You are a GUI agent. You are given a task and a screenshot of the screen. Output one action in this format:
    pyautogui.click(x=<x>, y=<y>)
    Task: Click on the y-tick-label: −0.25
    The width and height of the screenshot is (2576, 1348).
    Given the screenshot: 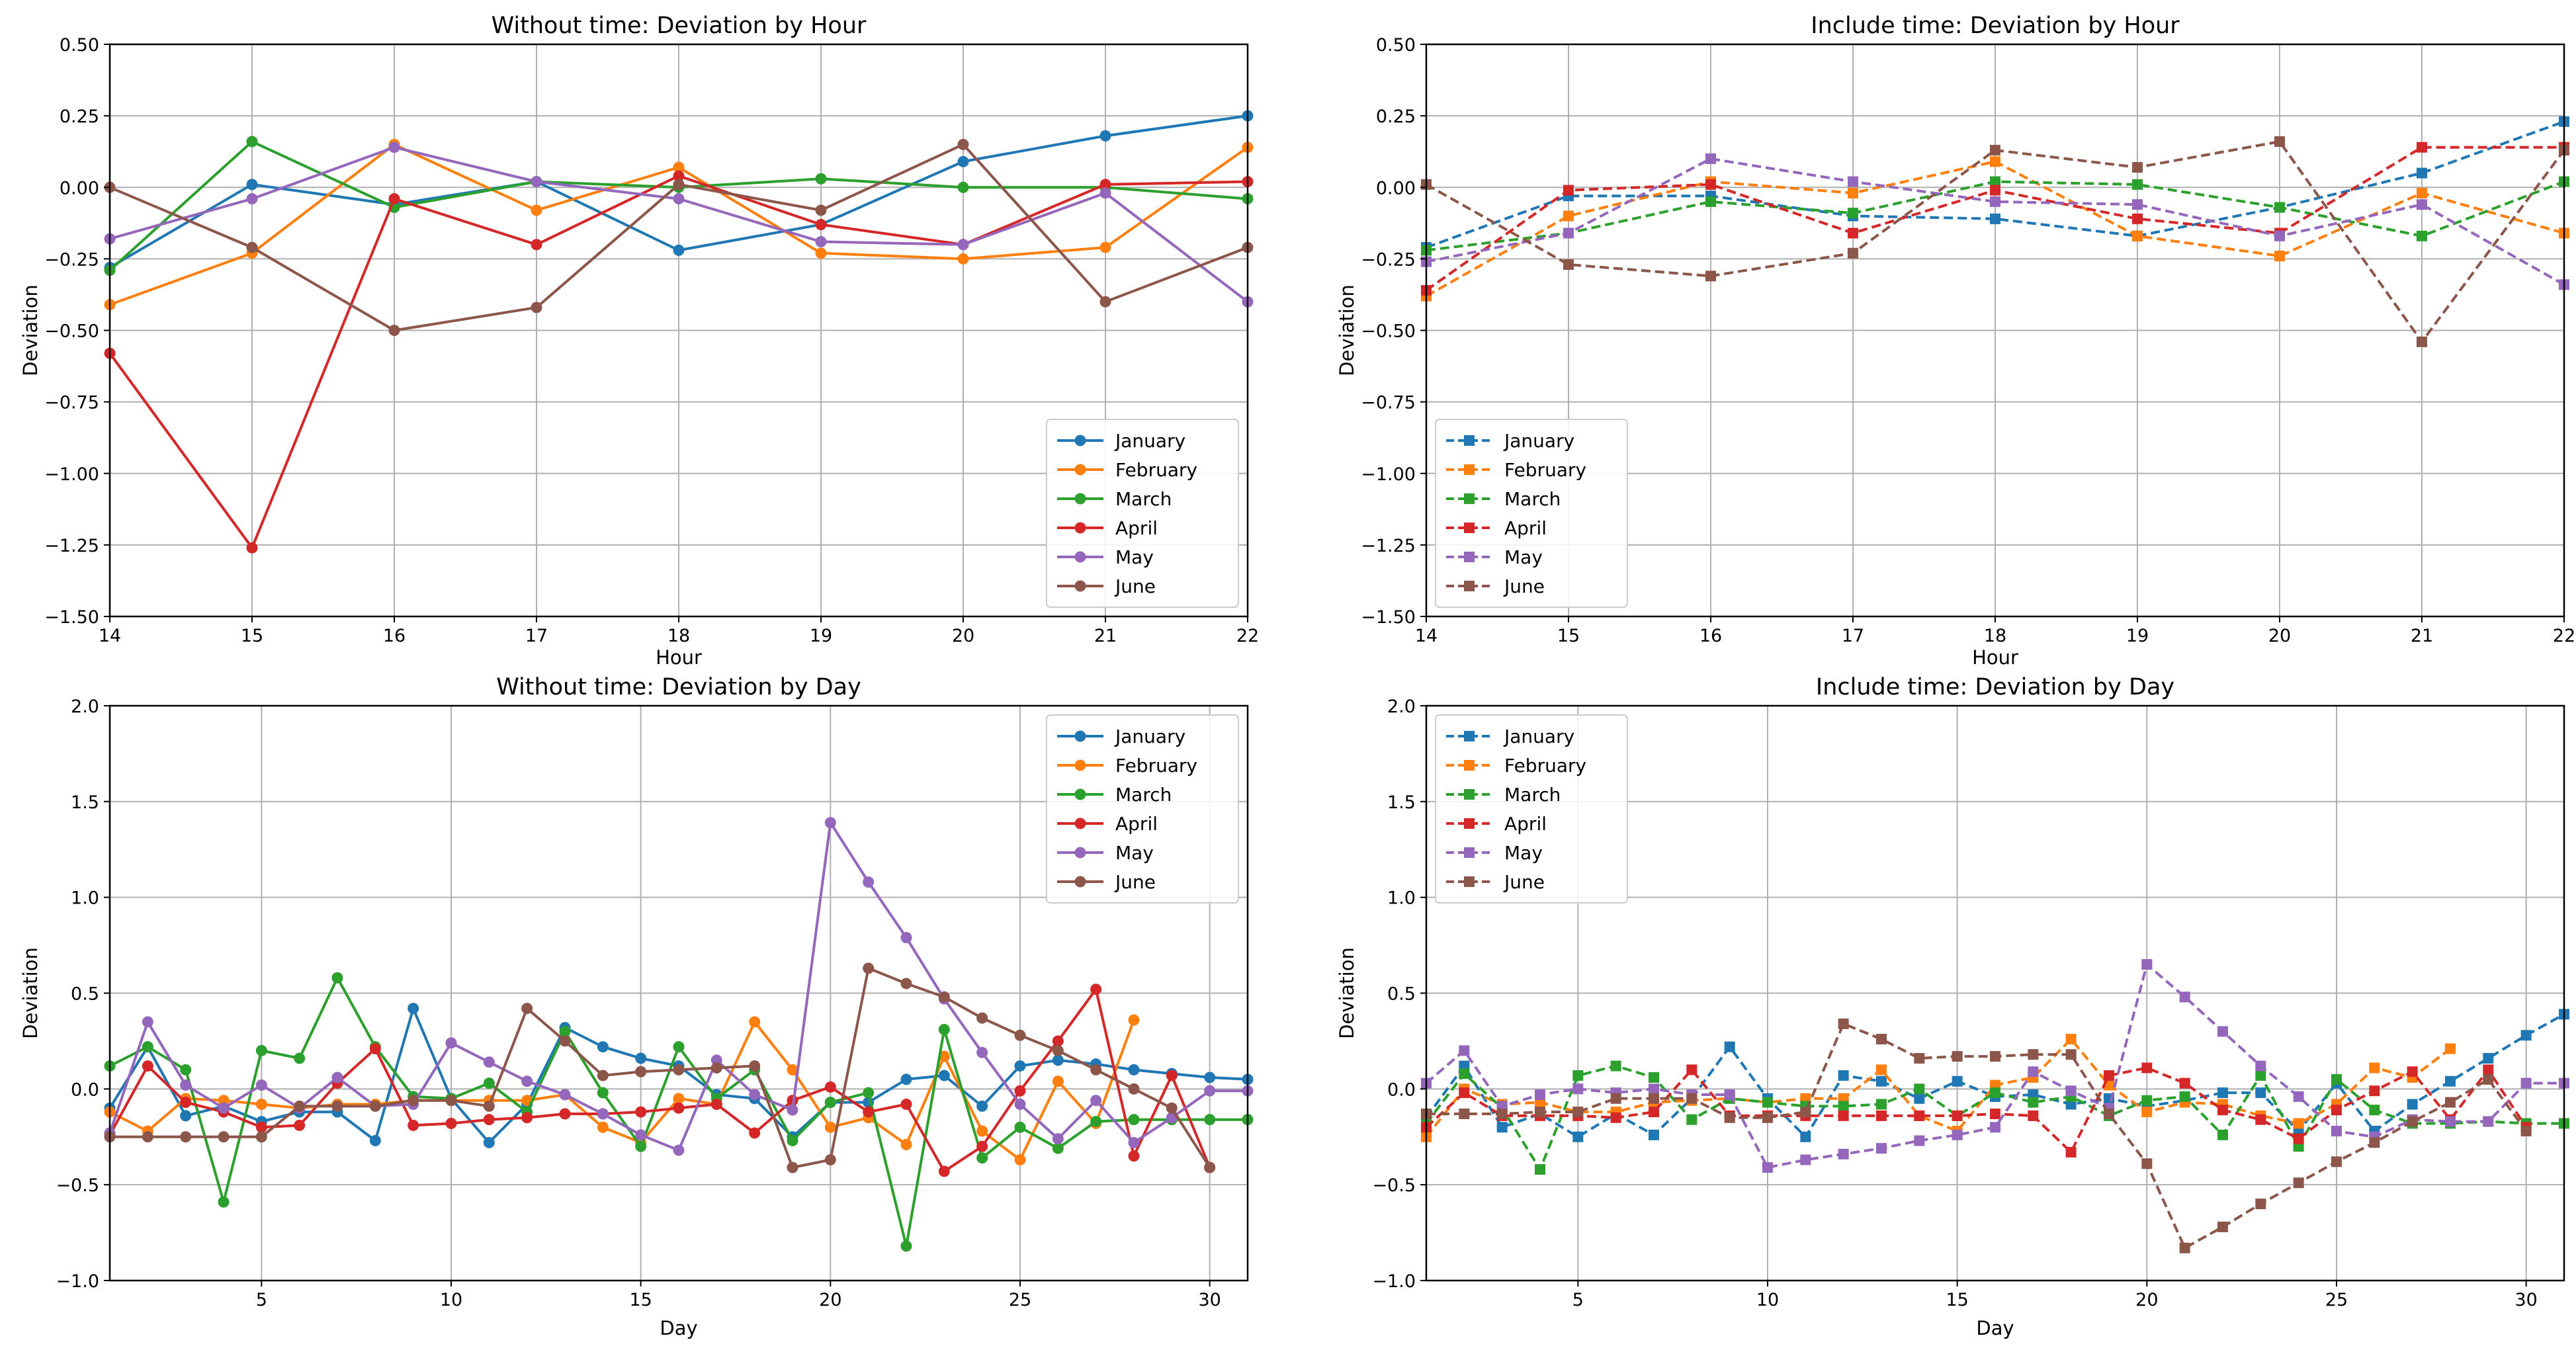 What is the action you would take?
    pyautogui.click(x=71, y=259)
    